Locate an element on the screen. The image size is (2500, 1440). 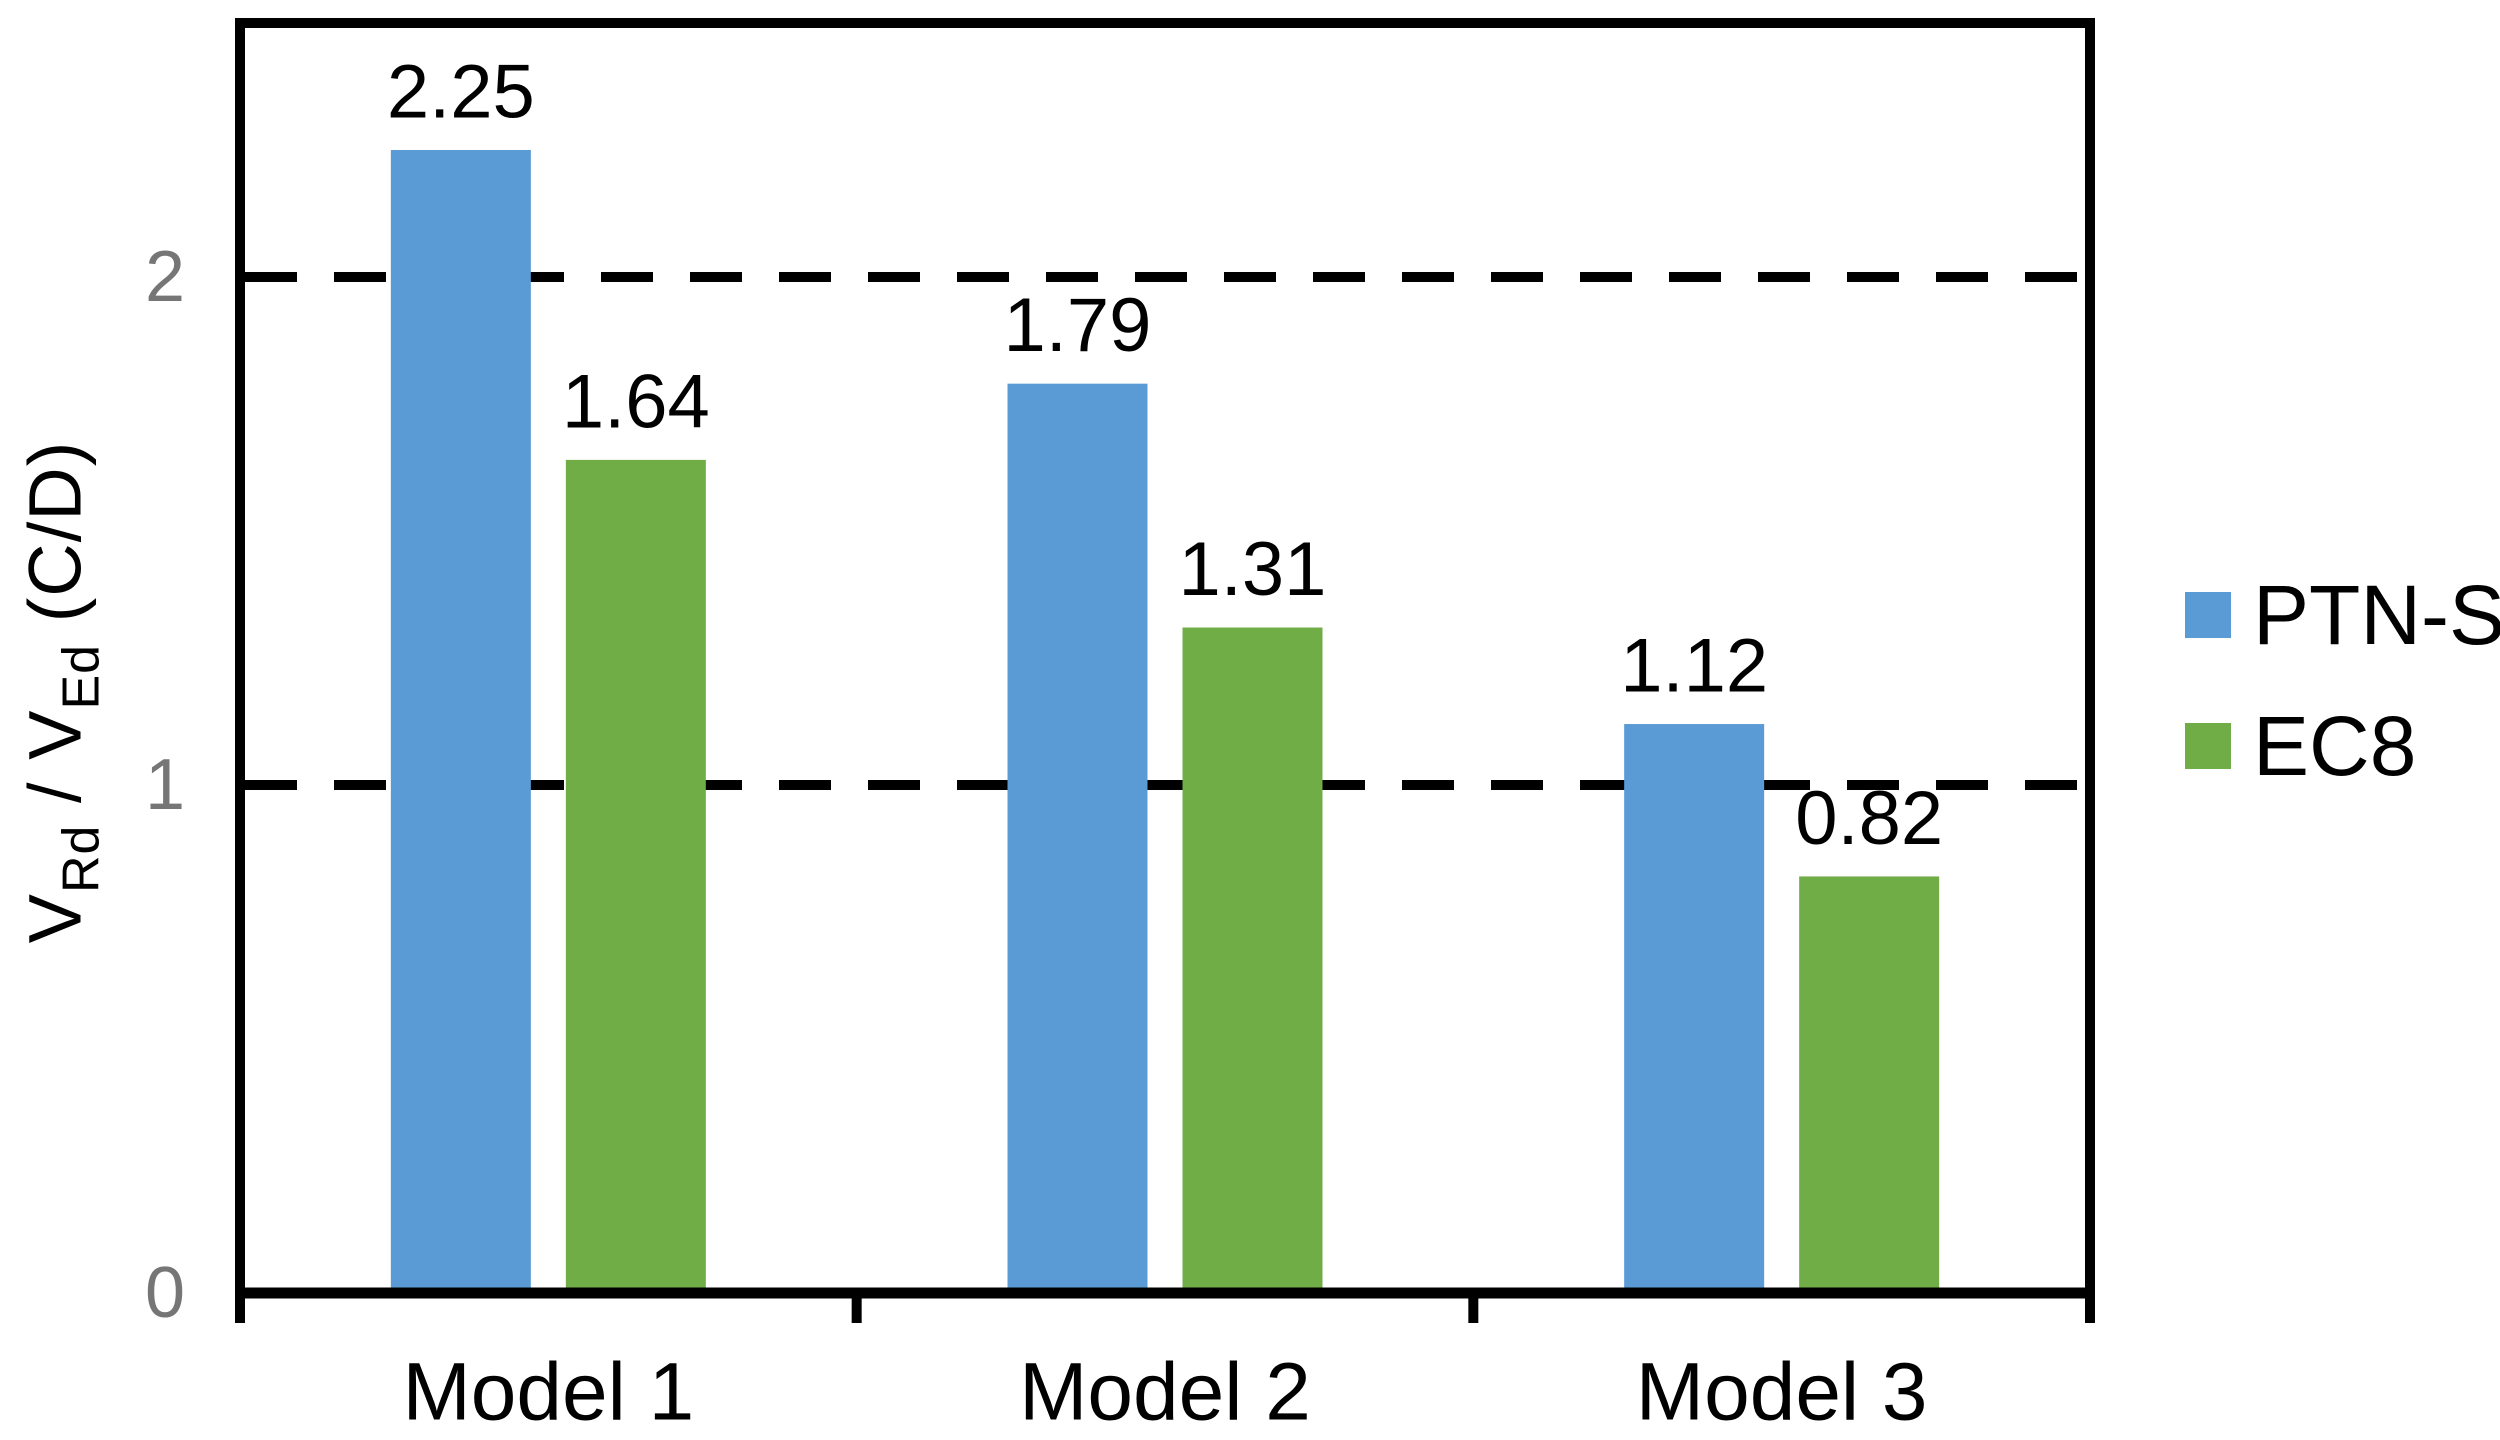
data-label-ptn-s-model-1: 2.25 is located at coordinates (461, 92).